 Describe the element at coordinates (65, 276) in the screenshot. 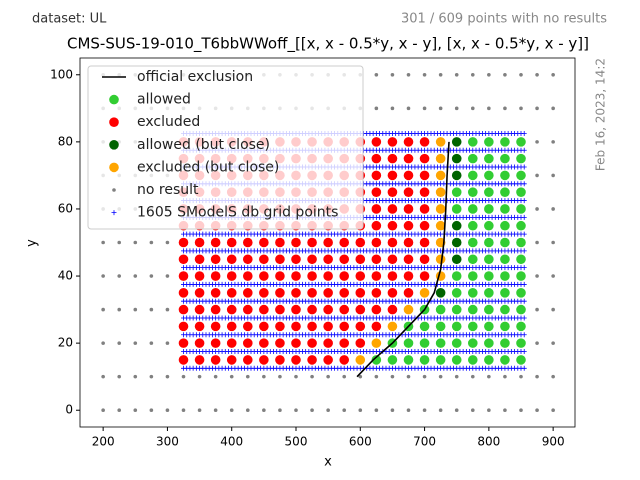

I see `y-tick-label: 40` at that location.